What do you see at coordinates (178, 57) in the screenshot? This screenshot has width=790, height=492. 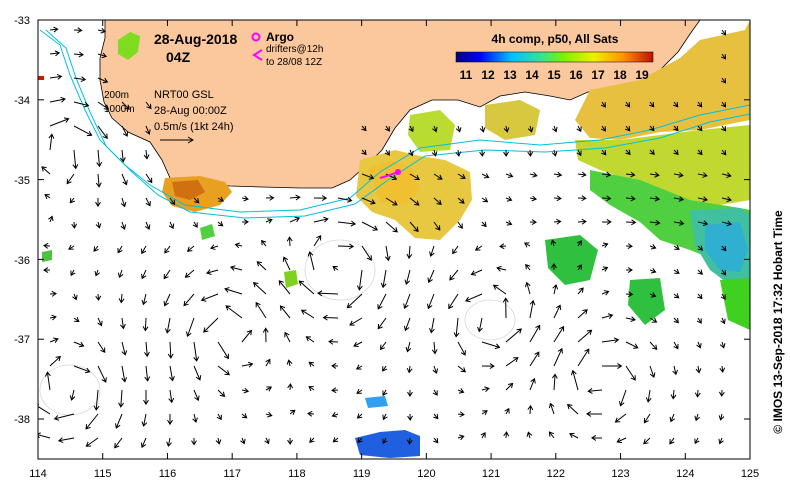 I see `map-time: 04Z` at bounding box center [178, 57].